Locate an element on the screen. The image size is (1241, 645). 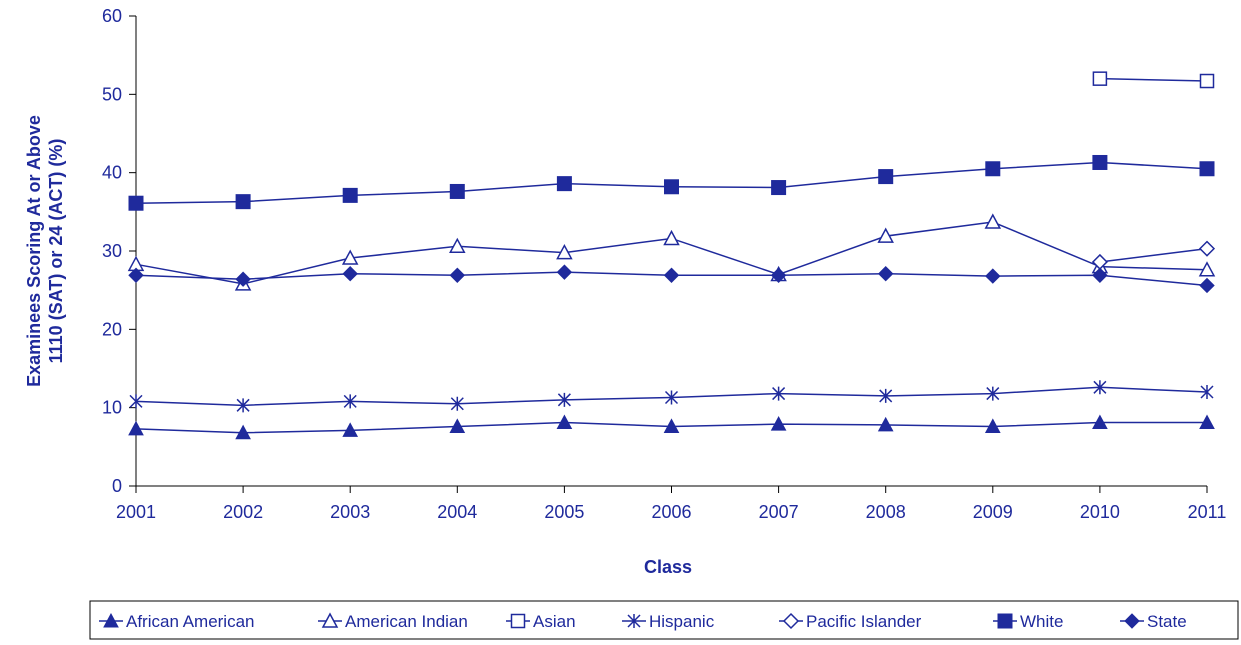
legend-label-american-indian: American Indian is located at coordinates (406, 621).